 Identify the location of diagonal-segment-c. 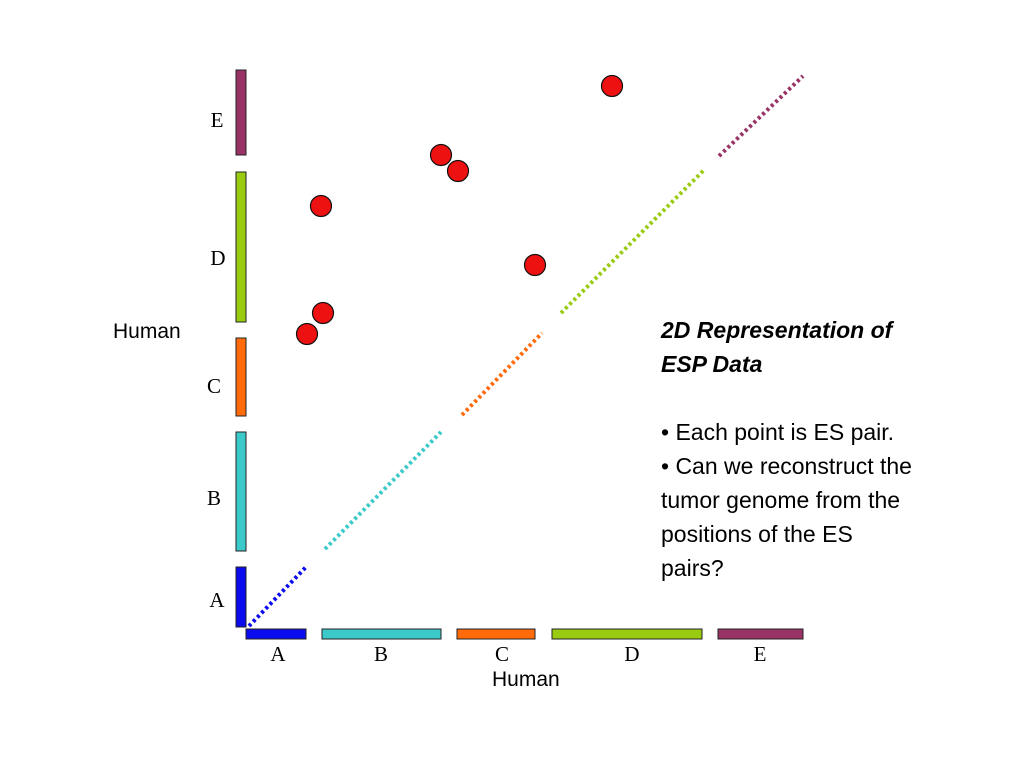
(502, 374).